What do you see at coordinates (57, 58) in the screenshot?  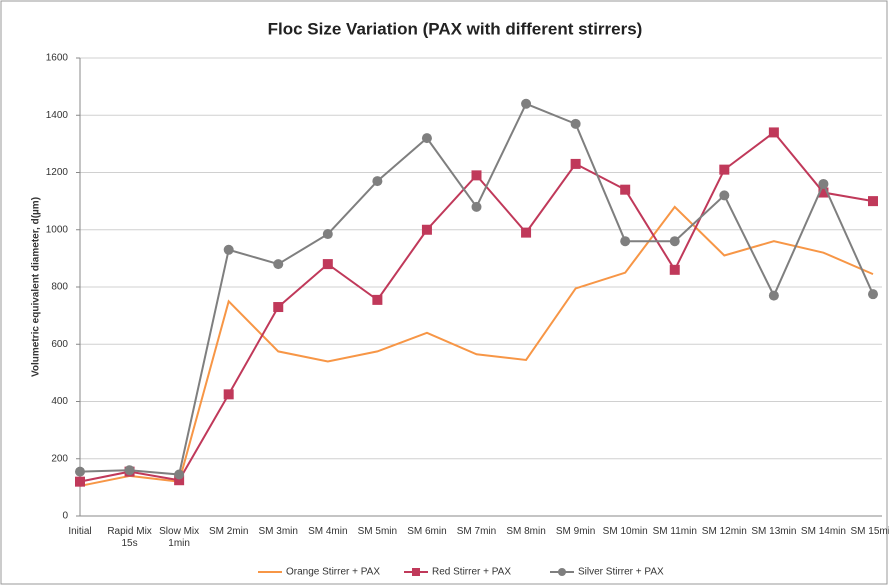 I see `y-tick-label: 1600` at bounding box center [57, 58].